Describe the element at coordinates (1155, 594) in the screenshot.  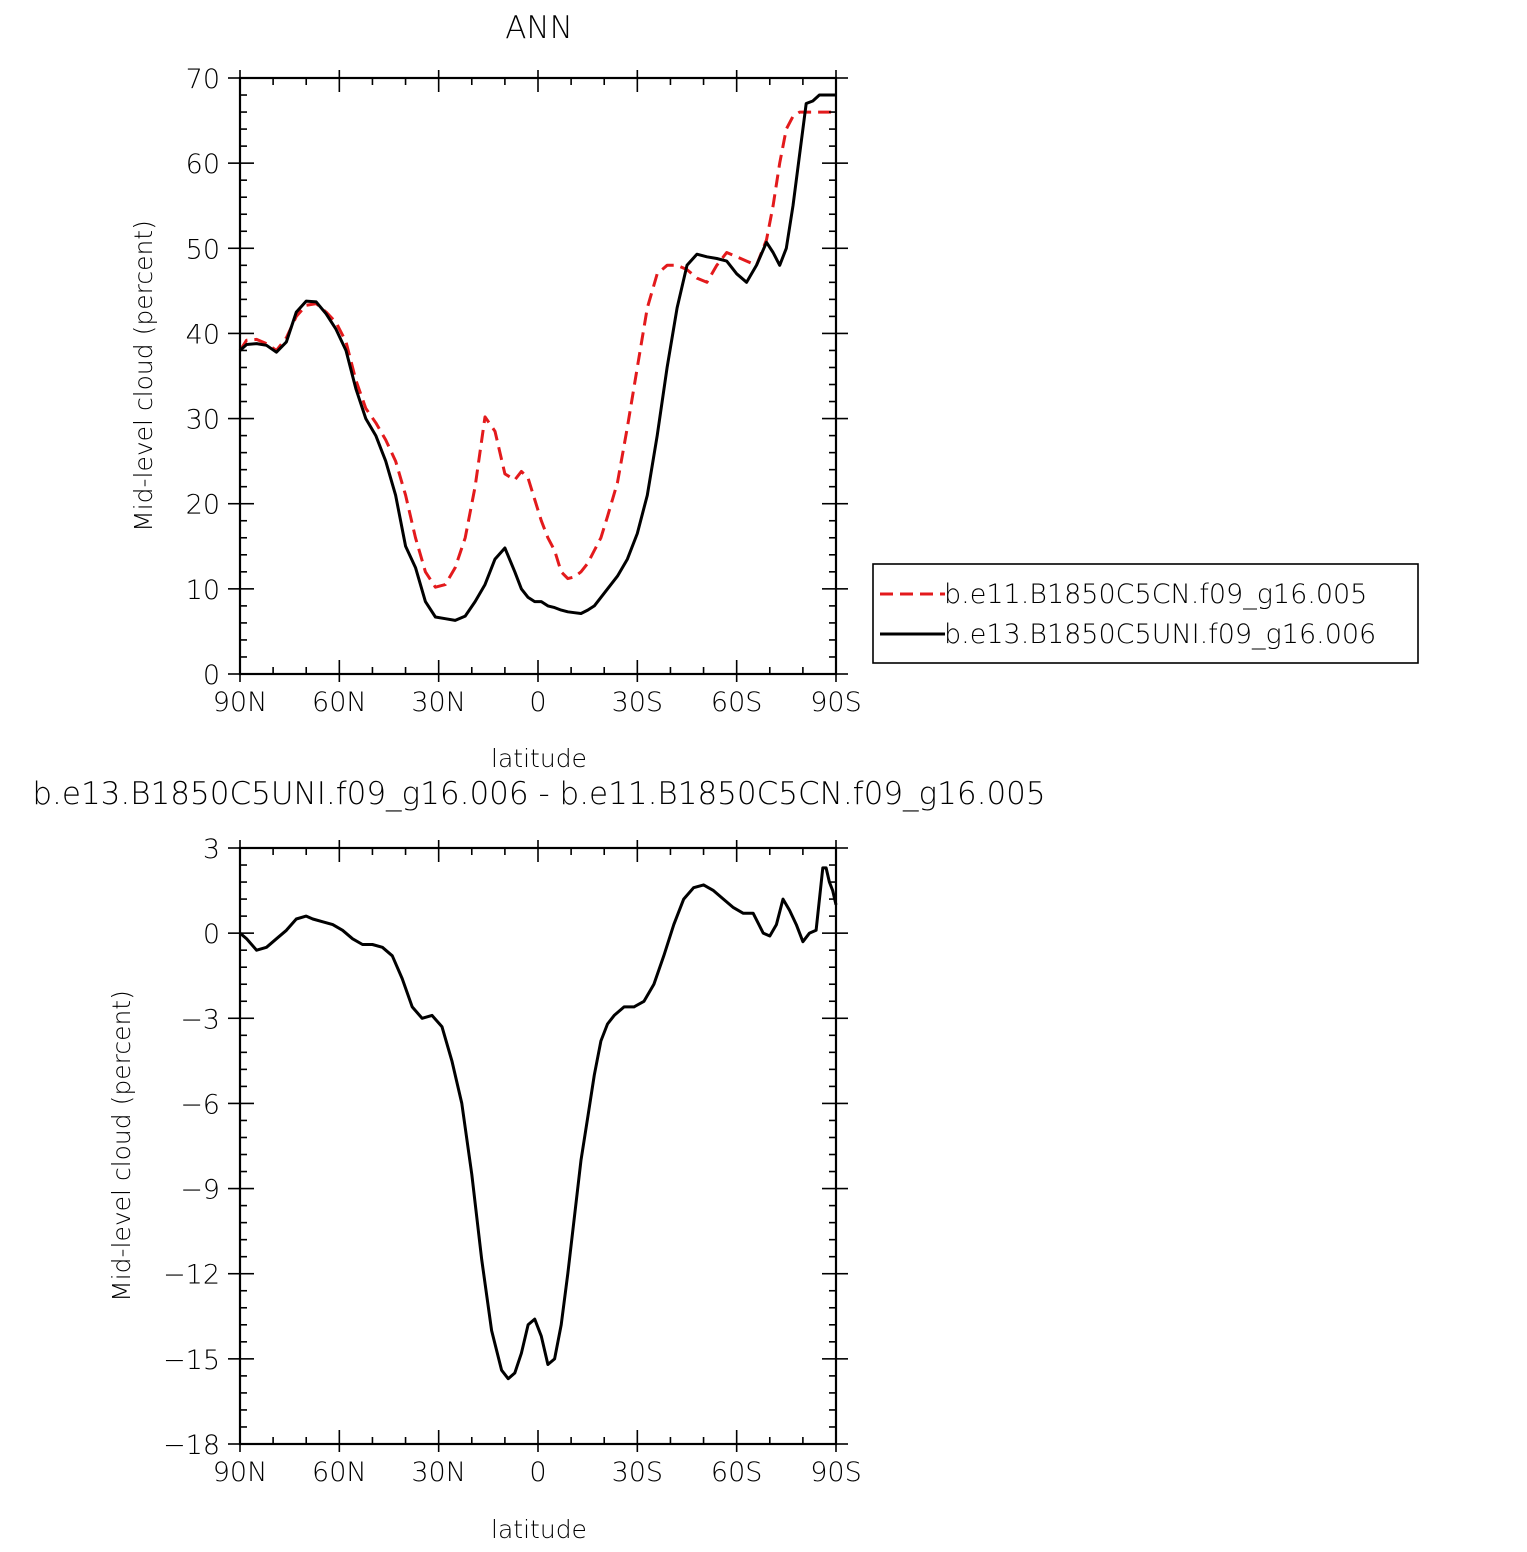
I see `legend-label-series-1: b.e11.B1850C5CN.f09_g16.005` at that location.